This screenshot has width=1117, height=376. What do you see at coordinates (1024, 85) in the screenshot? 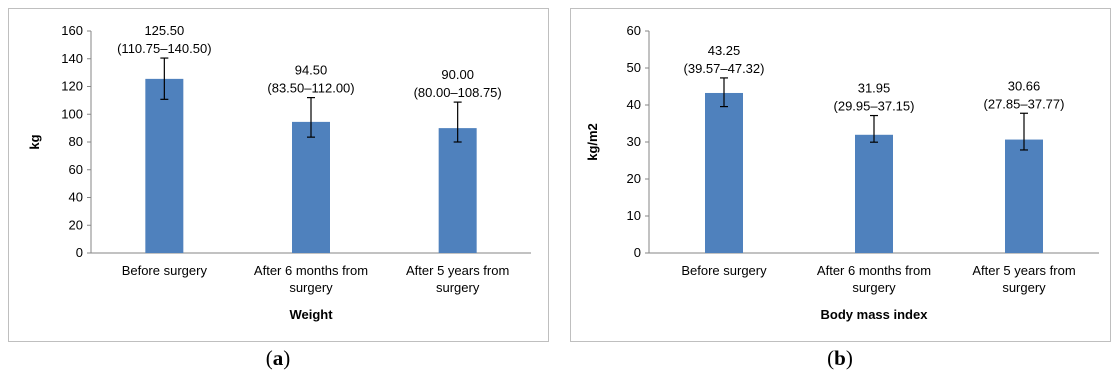
I see `data-label-value: 30.66` at bounding box center [1024, 85].